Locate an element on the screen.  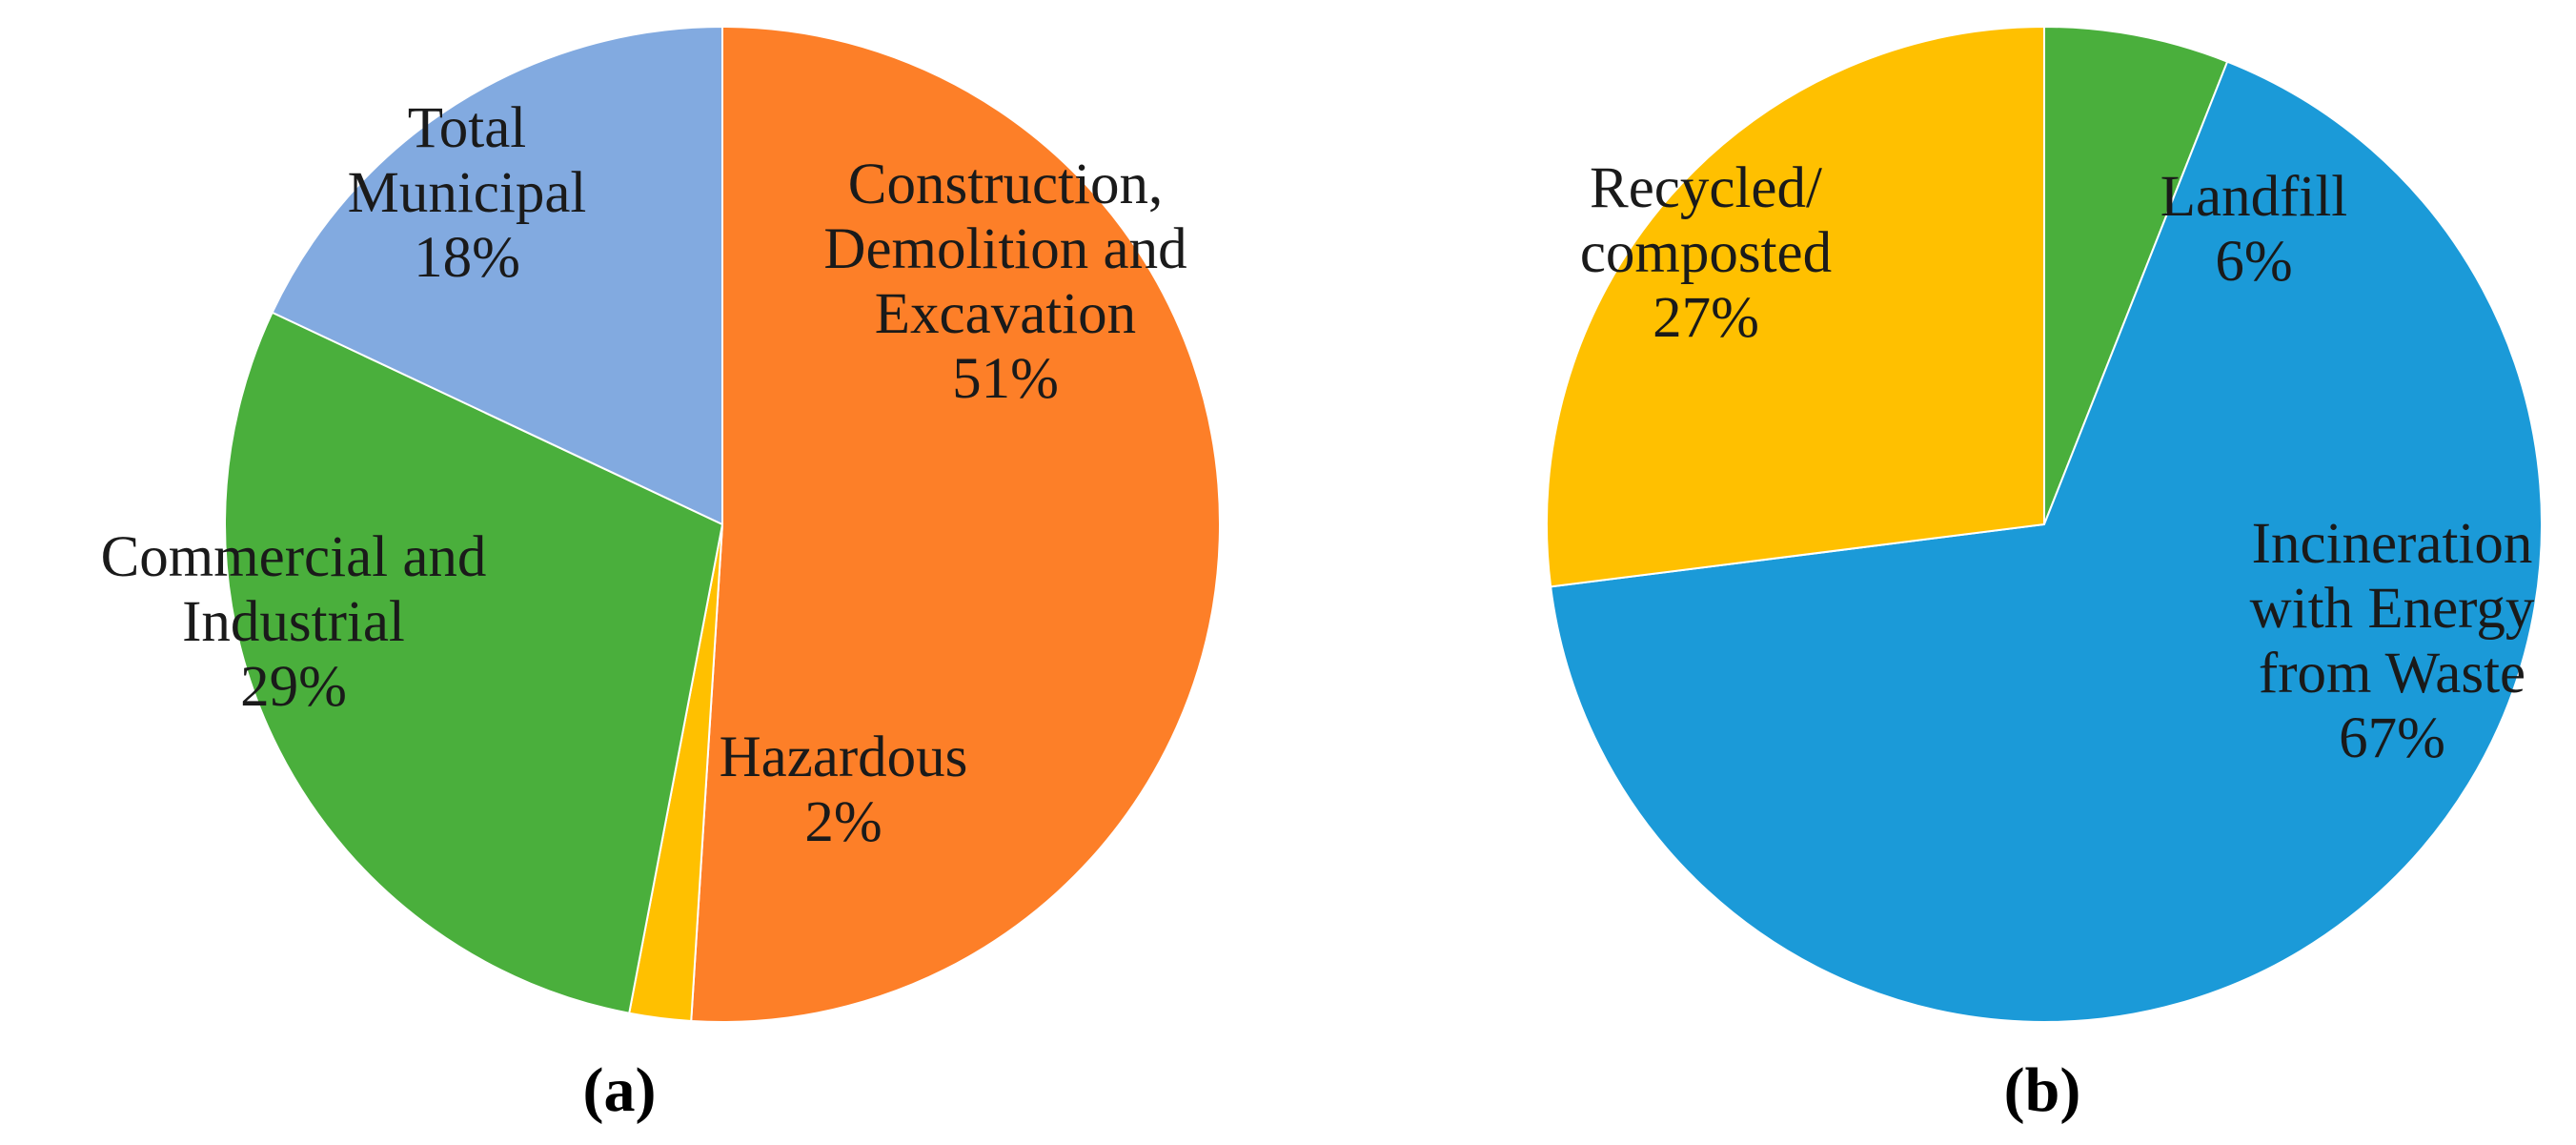
slice-label-line: from Waste is located at coordinates (2392, 673).